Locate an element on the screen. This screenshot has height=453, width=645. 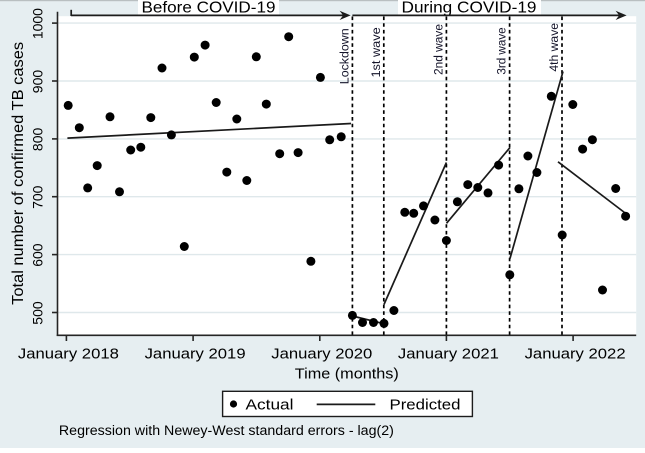
svg-text: 600 is located at coordinates (37, 255).